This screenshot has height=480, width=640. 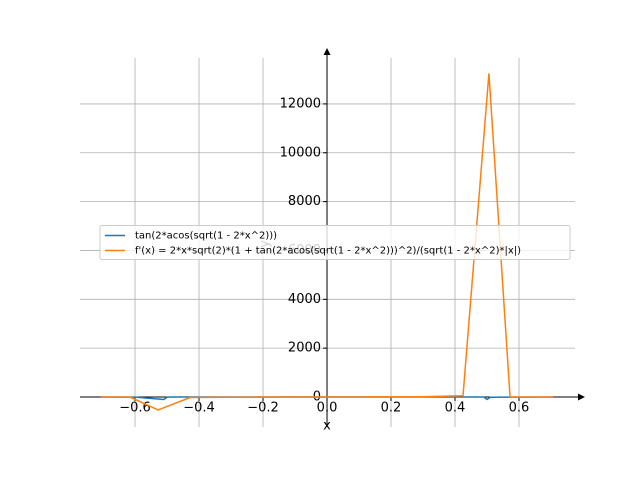 What do you see at coordinates (391, 408) in the screenshot?
I see `x-tick-label: 0.2` at bounding box center [391, 408].